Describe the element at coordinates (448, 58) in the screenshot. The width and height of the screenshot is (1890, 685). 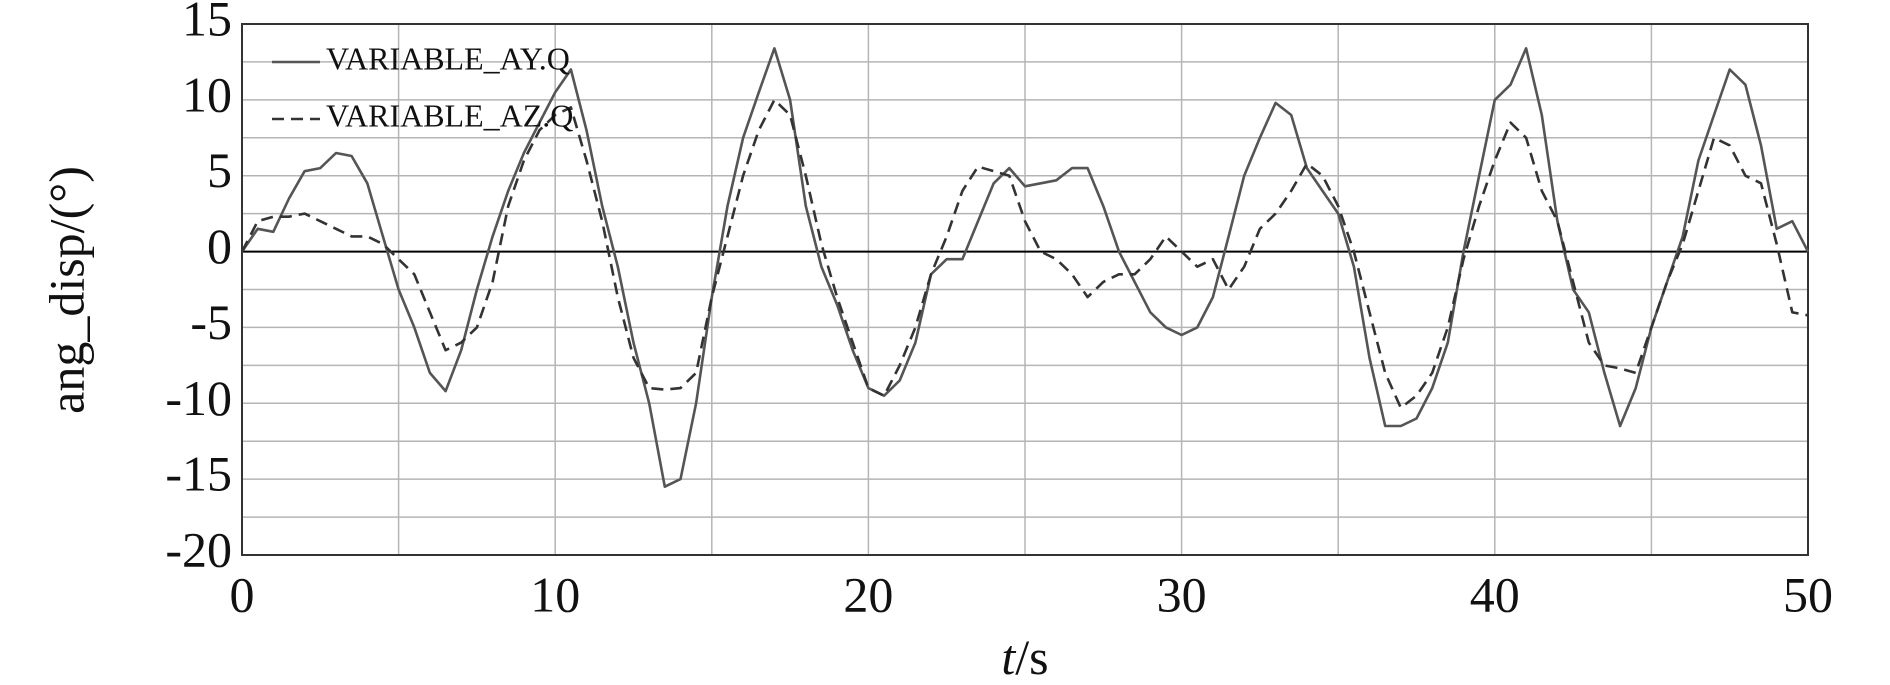
I see `legend-label: VARIABLE_AY.Q` at that location.